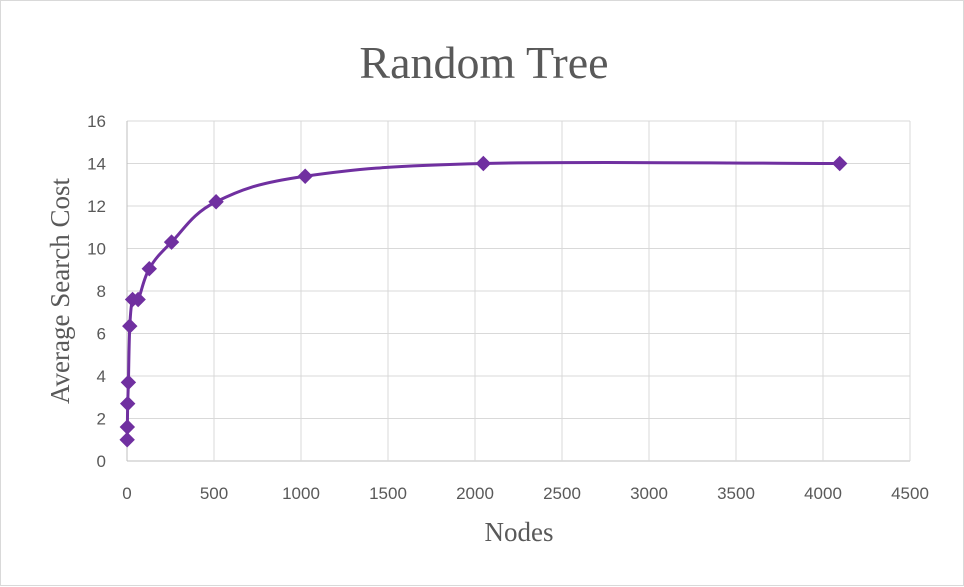 The width and height of the screenshot is (964, 587). Describe the element at coordinates (649, 493) in the screenshot. I see `x-tick-label: 3000` at that location.